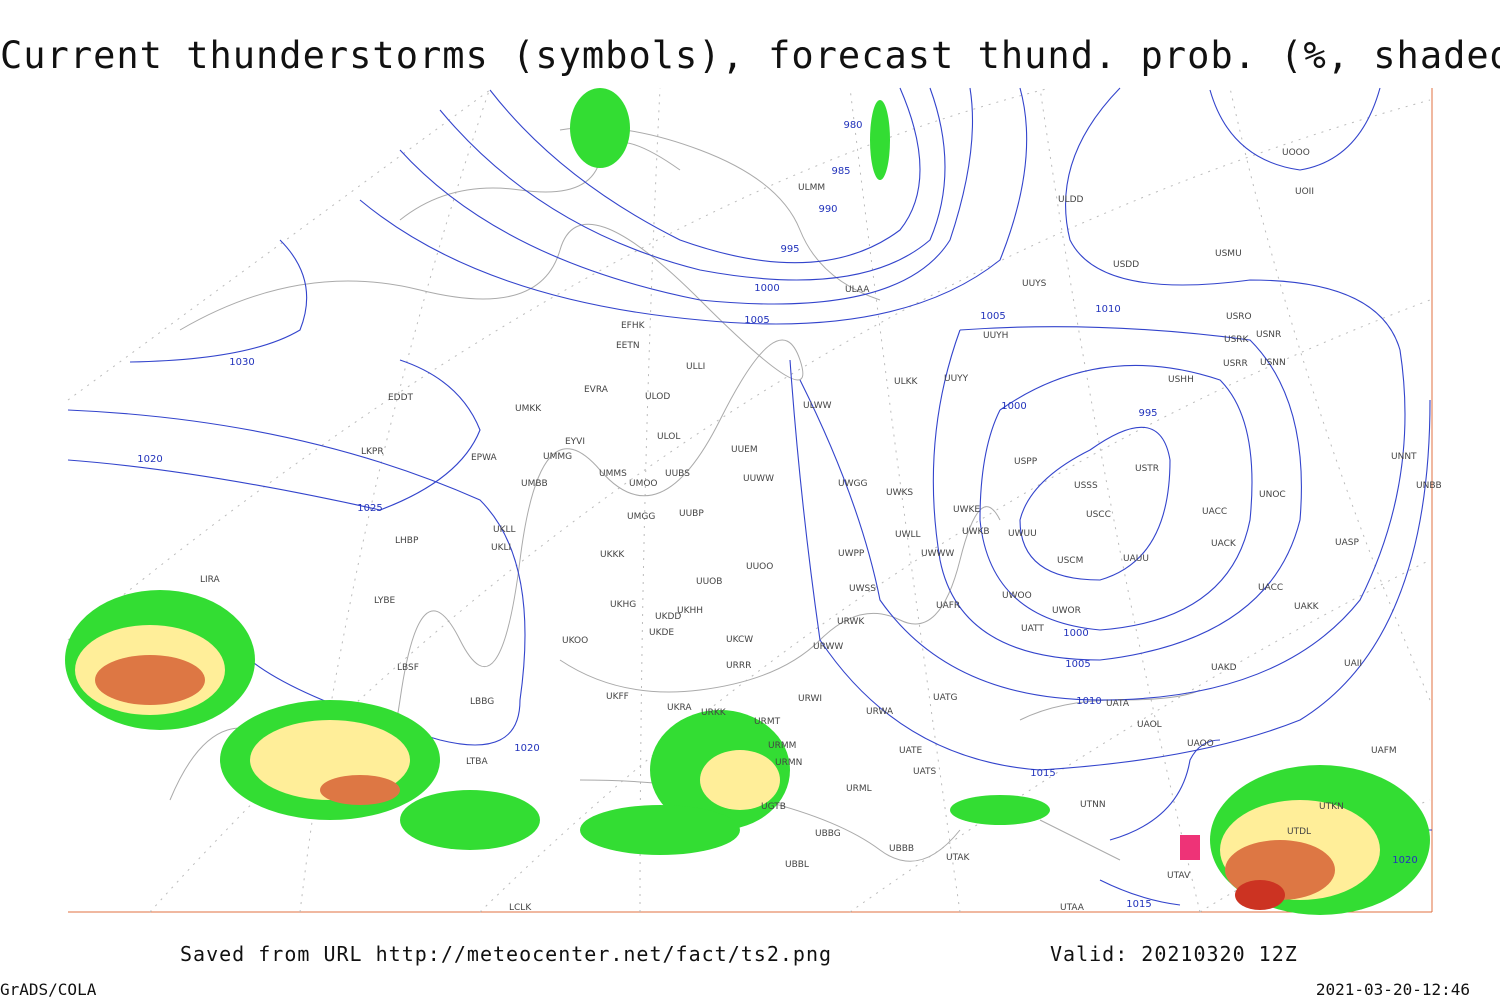  I want to click on station-label: UAOO, so click(1200, 744).